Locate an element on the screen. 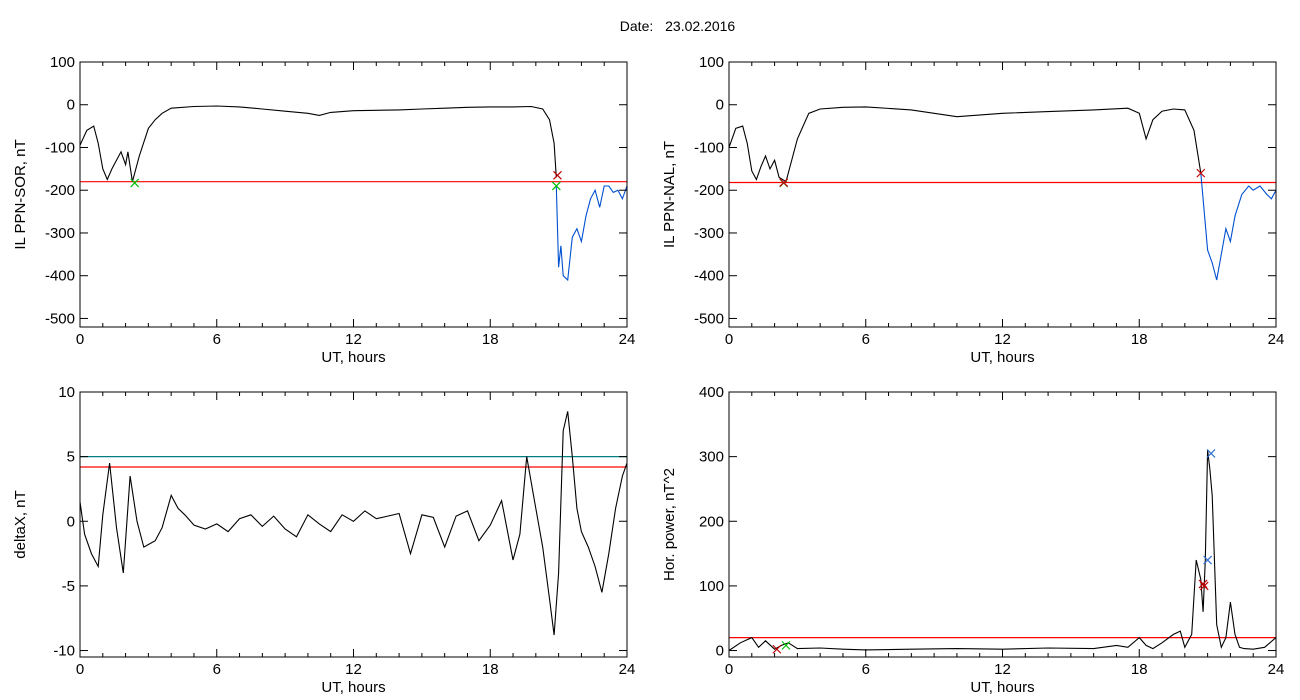 This screenshot has width=1300, height=700. date-label: Date: is located at coordinates (636, 26).